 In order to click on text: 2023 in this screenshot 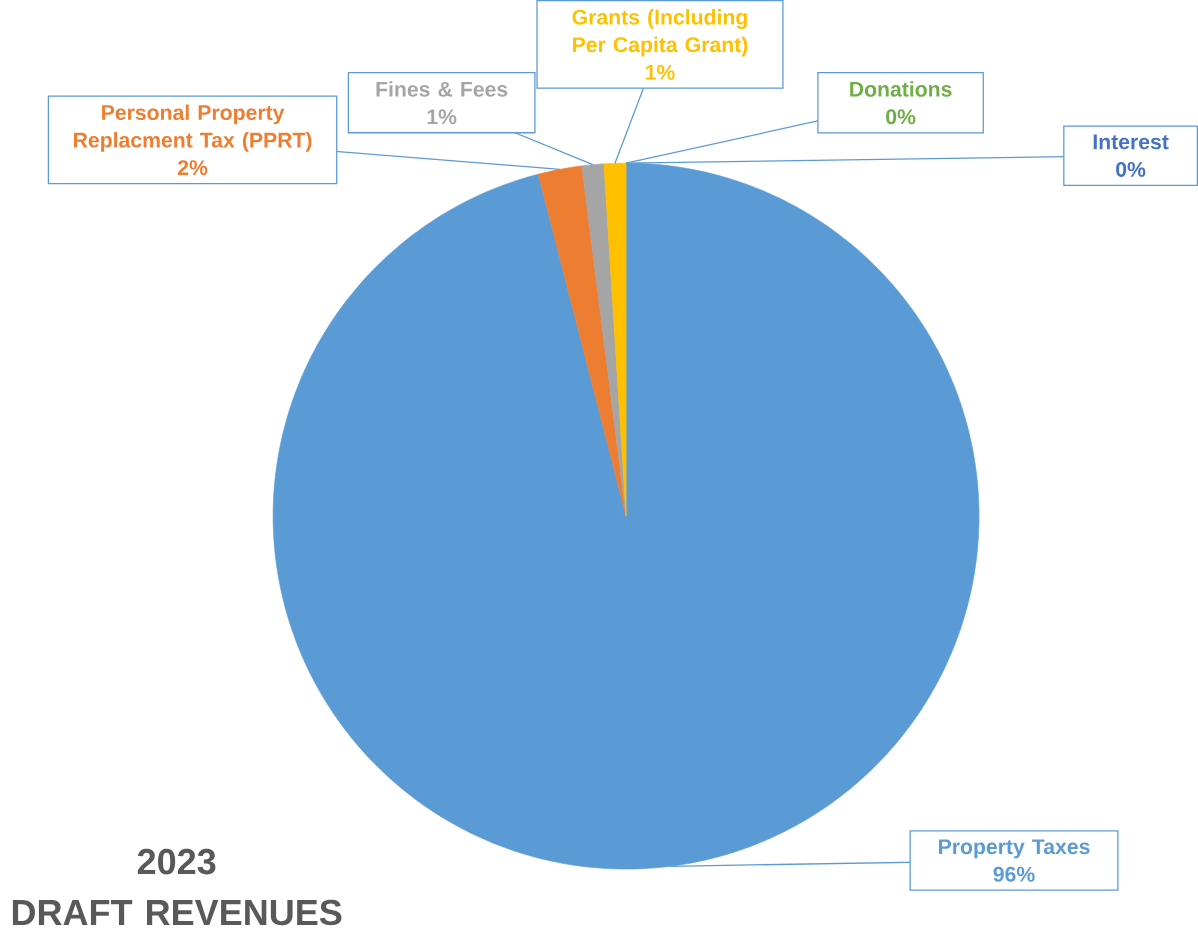, I will do `click(176, 861)`.